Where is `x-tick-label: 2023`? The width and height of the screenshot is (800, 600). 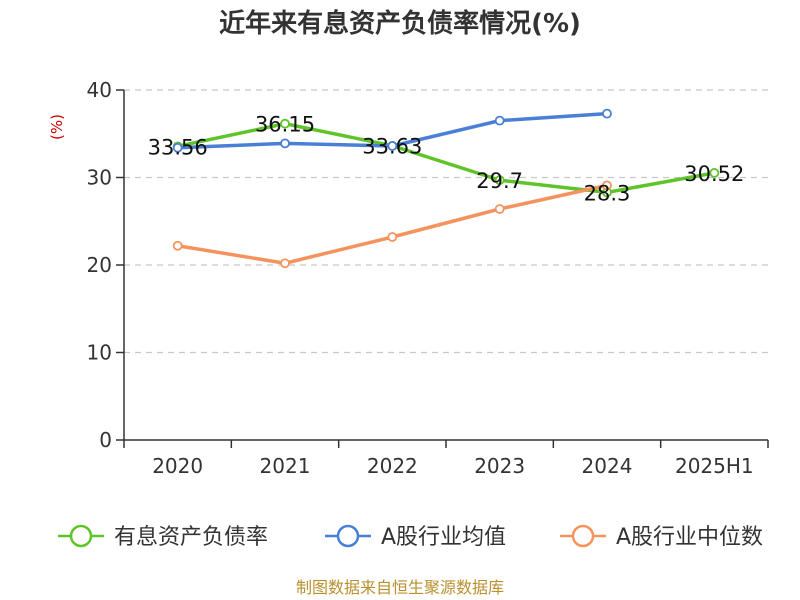 x-tick-label: 2023 is located at coordinates (499, 466).